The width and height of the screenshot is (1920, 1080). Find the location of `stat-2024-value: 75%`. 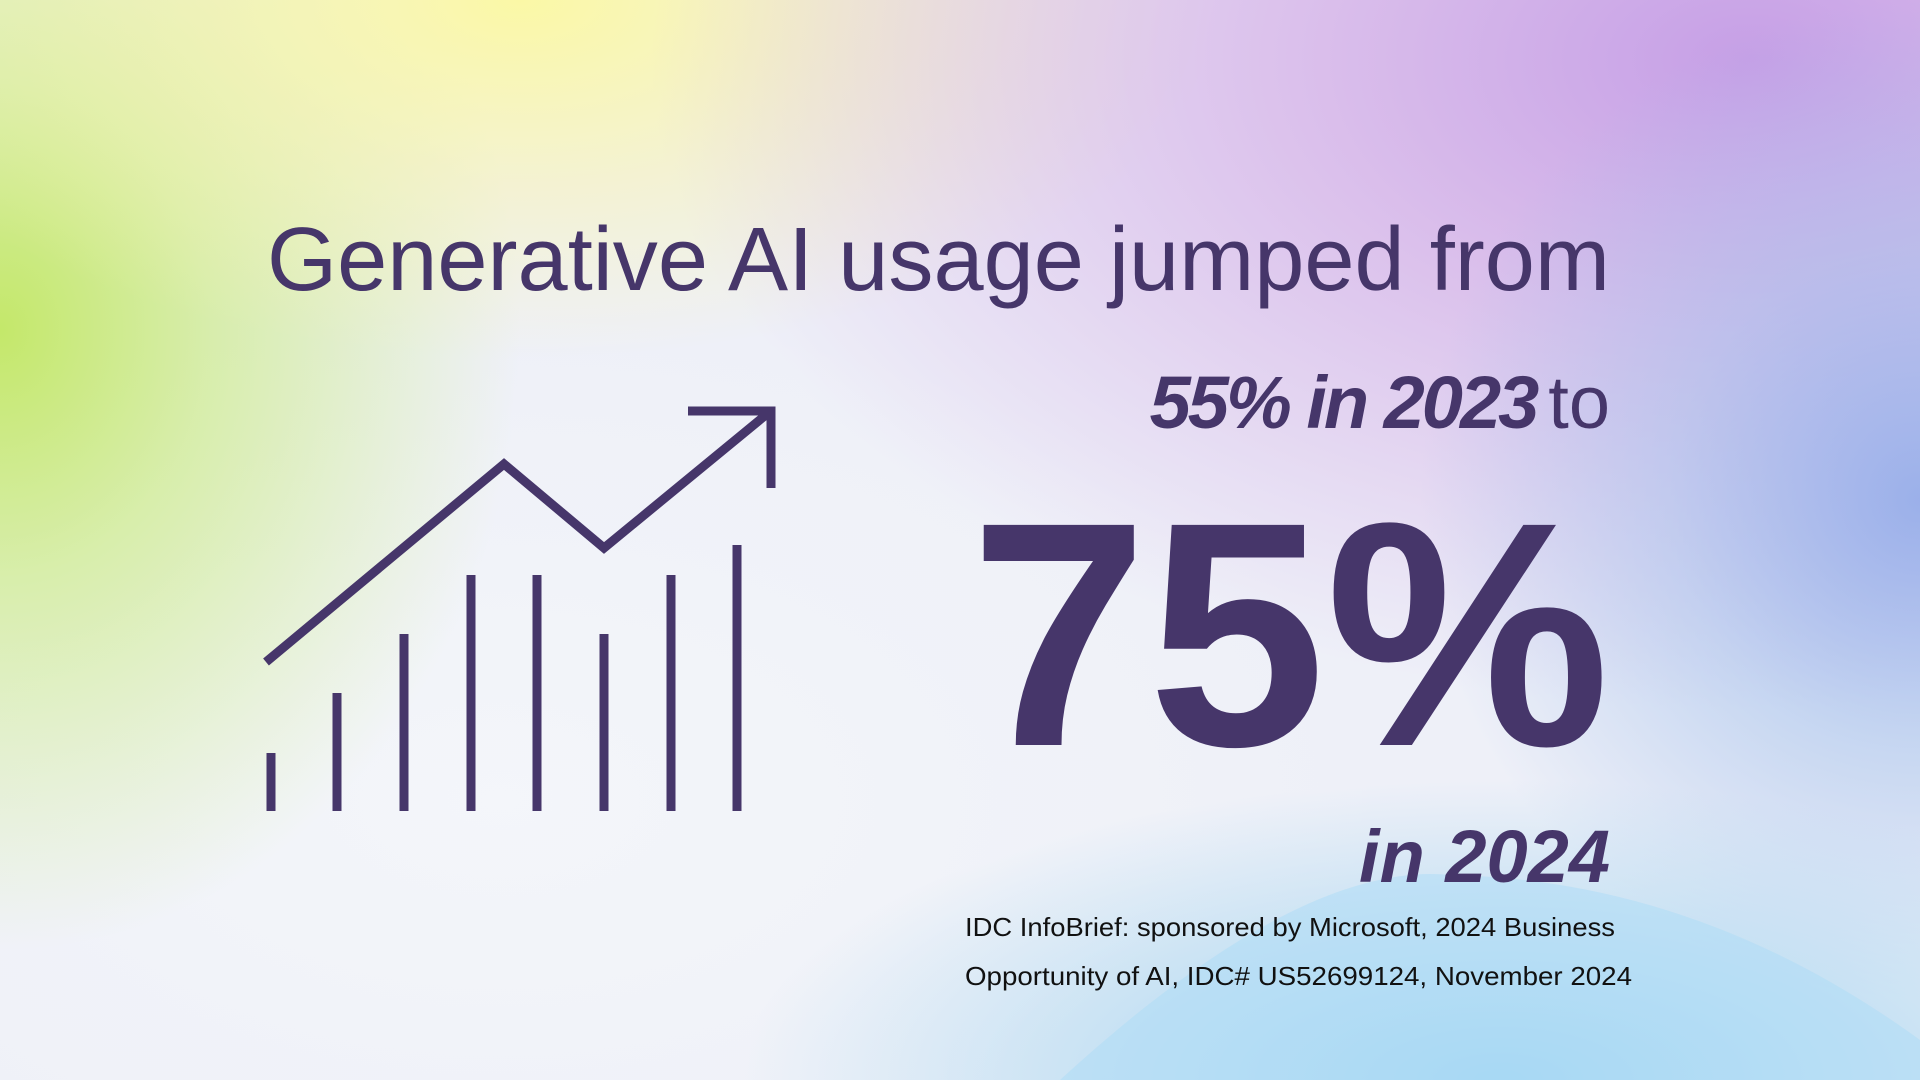

stat-2024-value: 75% is located at coordinates (1290, 634).